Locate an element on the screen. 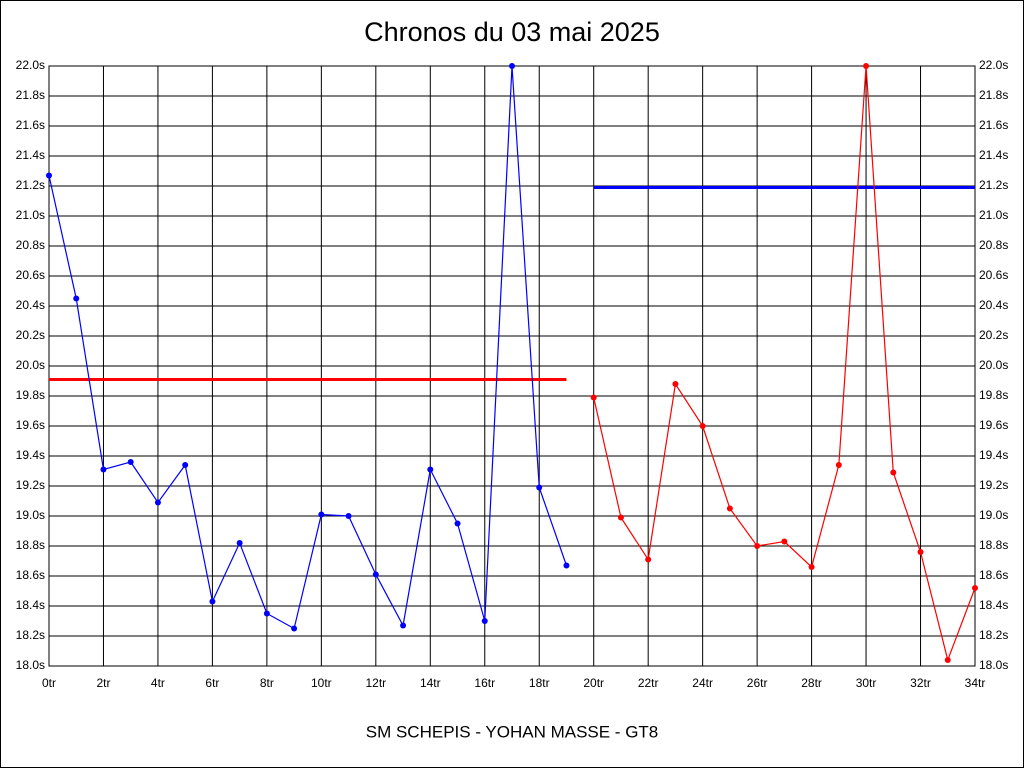 The height and width of the screenshot is (768, 1024). y-tick-label-right: 20.0s is located at coordinates (993, 365).